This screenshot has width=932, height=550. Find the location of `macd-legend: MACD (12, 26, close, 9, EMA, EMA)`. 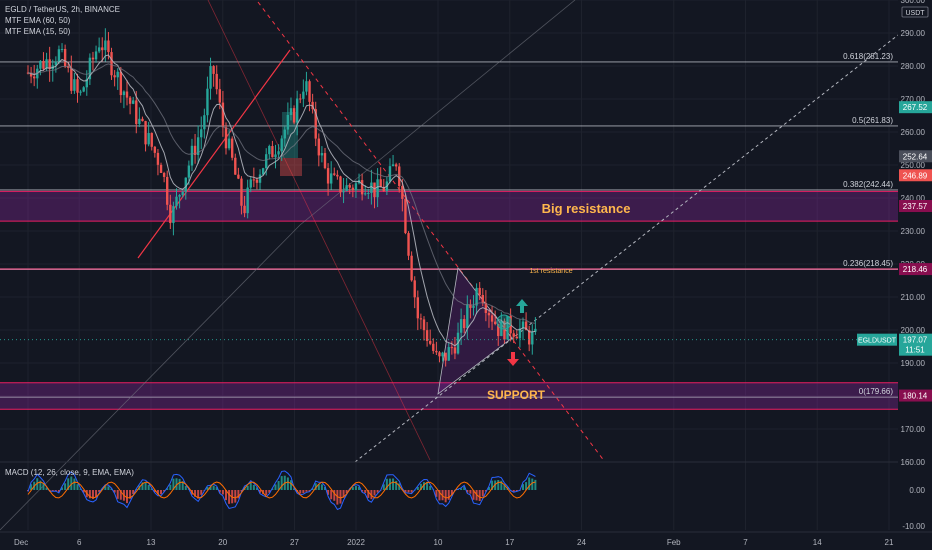

macd-legend: MACD (12, 26, close, 9, EMA, EMA) is located at coordinates (69, 472).